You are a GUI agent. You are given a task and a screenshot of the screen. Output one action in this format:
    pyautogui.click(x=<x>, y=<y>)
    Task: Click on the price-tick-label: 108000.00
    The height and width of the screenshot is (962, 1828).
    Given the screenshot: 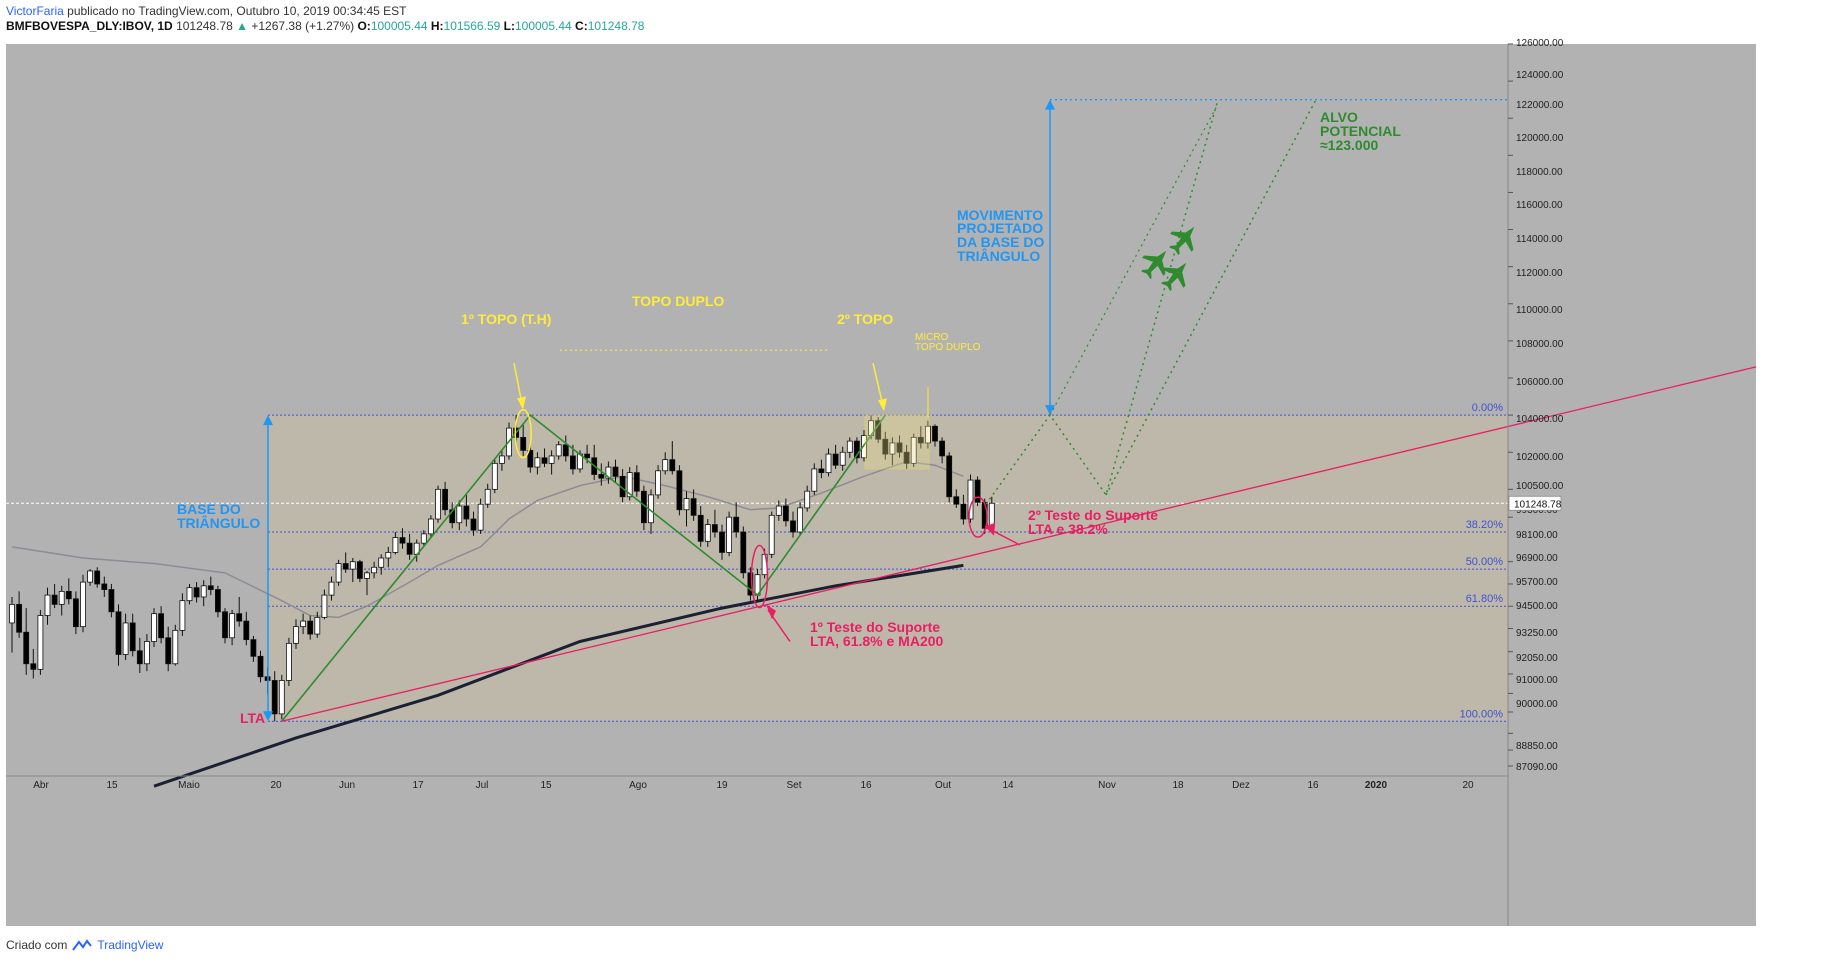 What is the action you would take?
    pyautogui.click(x=1540, y=344)
    